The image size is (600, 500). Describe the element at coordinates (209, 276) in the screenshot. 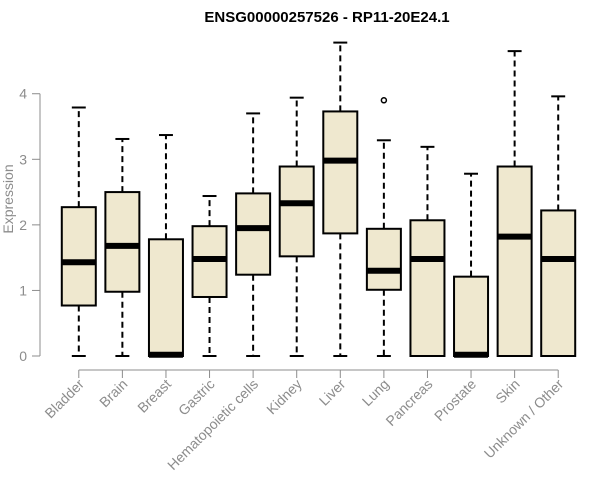

I see `box-gastric` at that location.